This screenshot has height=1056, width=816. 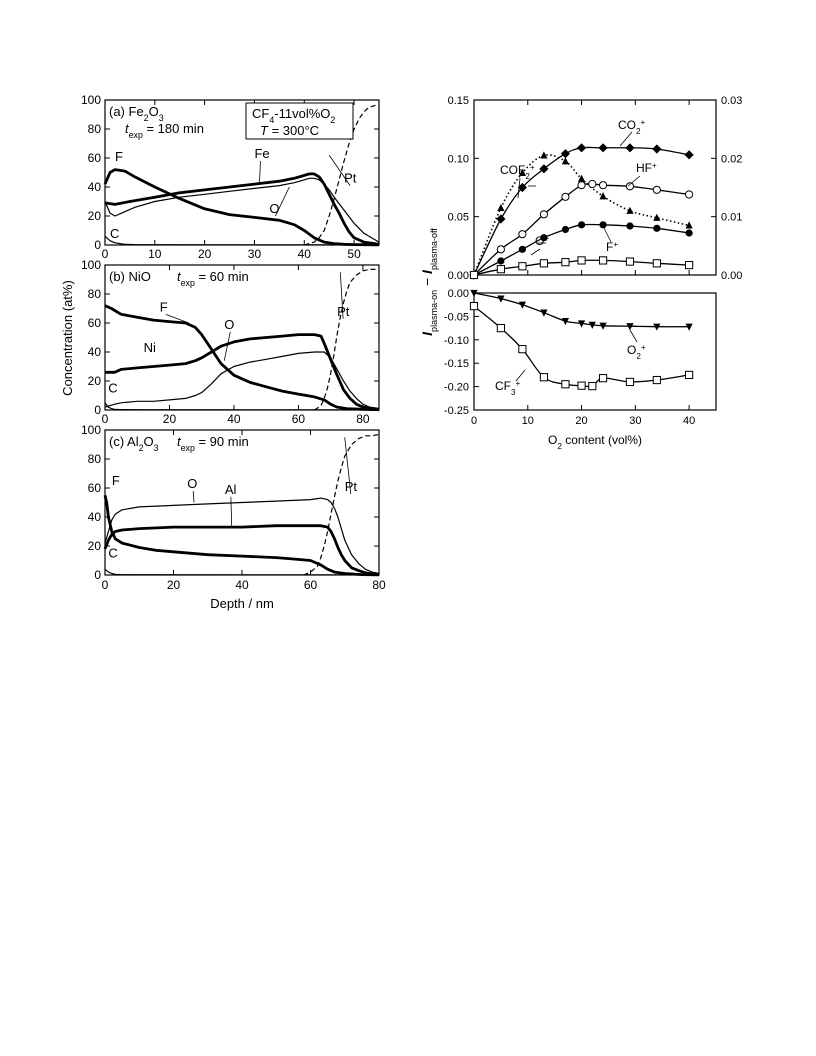 What do you see at coordinates (528, 421) in the screenshot?
I see `bottom-x-tick-label: 10` at bounding box center [528, 421].